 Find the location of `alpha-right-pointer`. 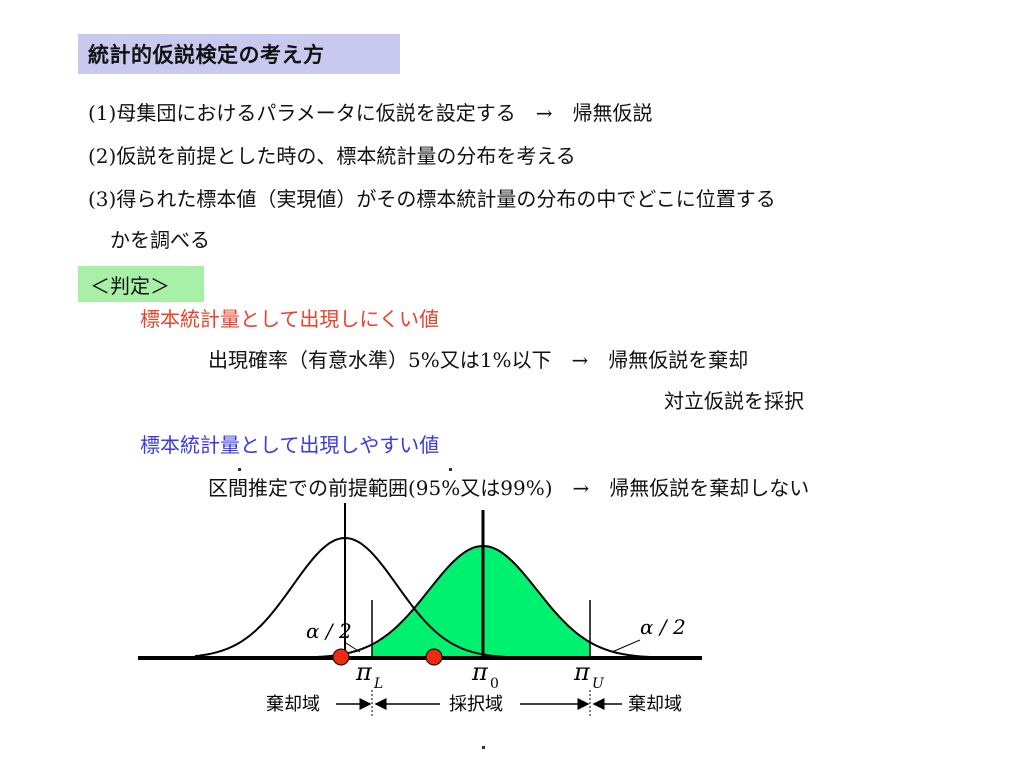

alpha-right-pointer is located at coordinates (626, 646).